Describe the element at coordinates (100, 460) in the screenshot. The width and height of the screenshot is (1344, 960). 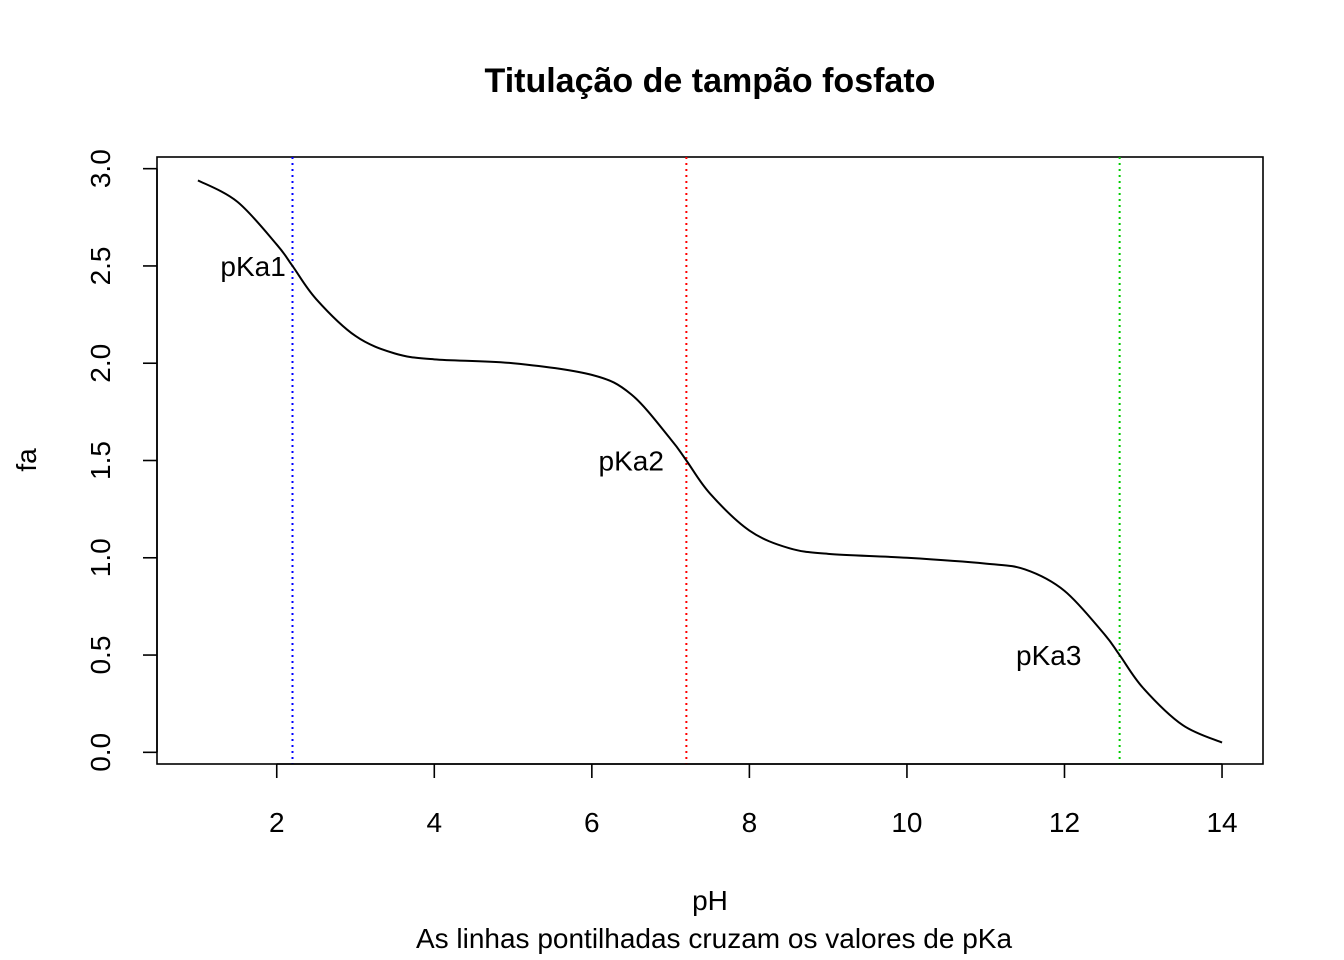
I see `y-tick-label: 1.5` at that location.